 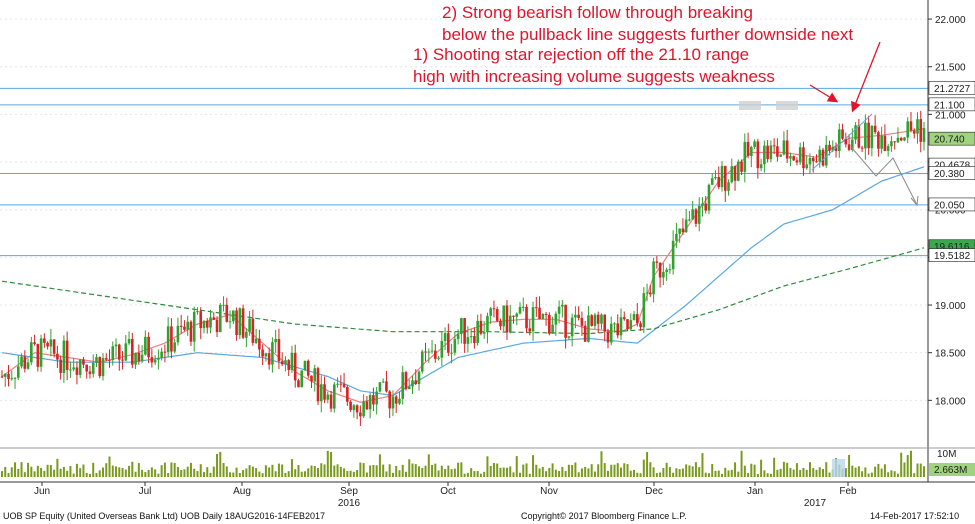 I want to click on projected-path-arrowhead, so click(x=914, y=201).